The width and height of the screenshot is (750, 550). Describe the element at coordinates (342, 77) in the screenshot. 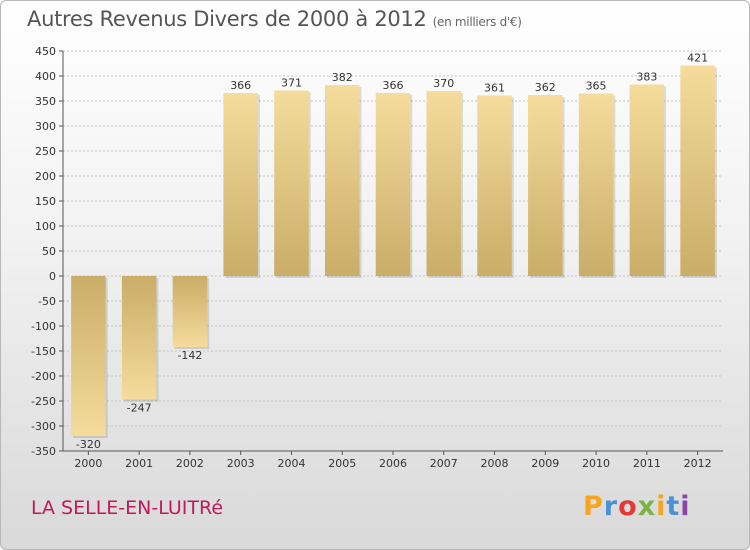

I see `data-label: 382` at that location.